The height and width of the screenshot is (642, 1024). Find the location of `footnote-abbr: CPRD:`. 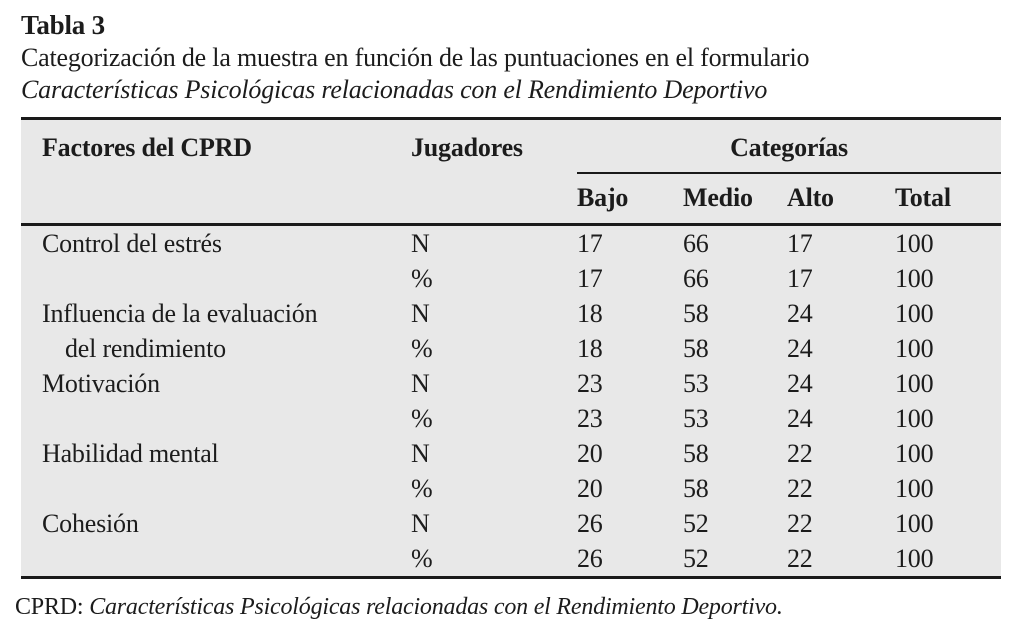

footnote-abbr: CPRD: is located at coordinates (49, 607).